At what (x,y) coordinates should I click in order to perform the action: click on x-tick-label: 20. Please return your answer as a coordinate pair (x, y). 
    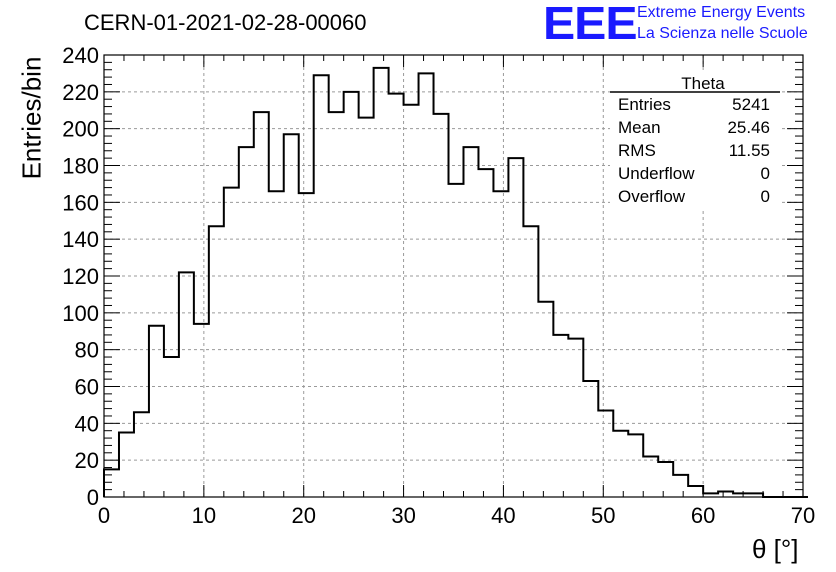
    Looking at the image, I should click on (303, 515).